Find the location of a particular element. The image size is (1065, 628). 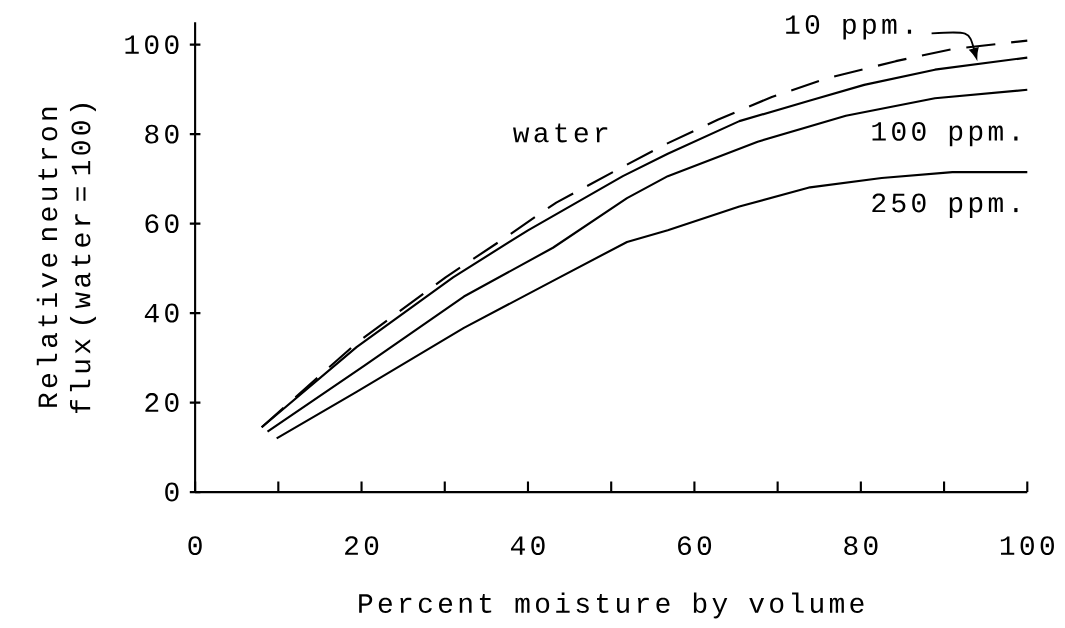

x-tick-label: 40 is located at coordinates (527, 546).